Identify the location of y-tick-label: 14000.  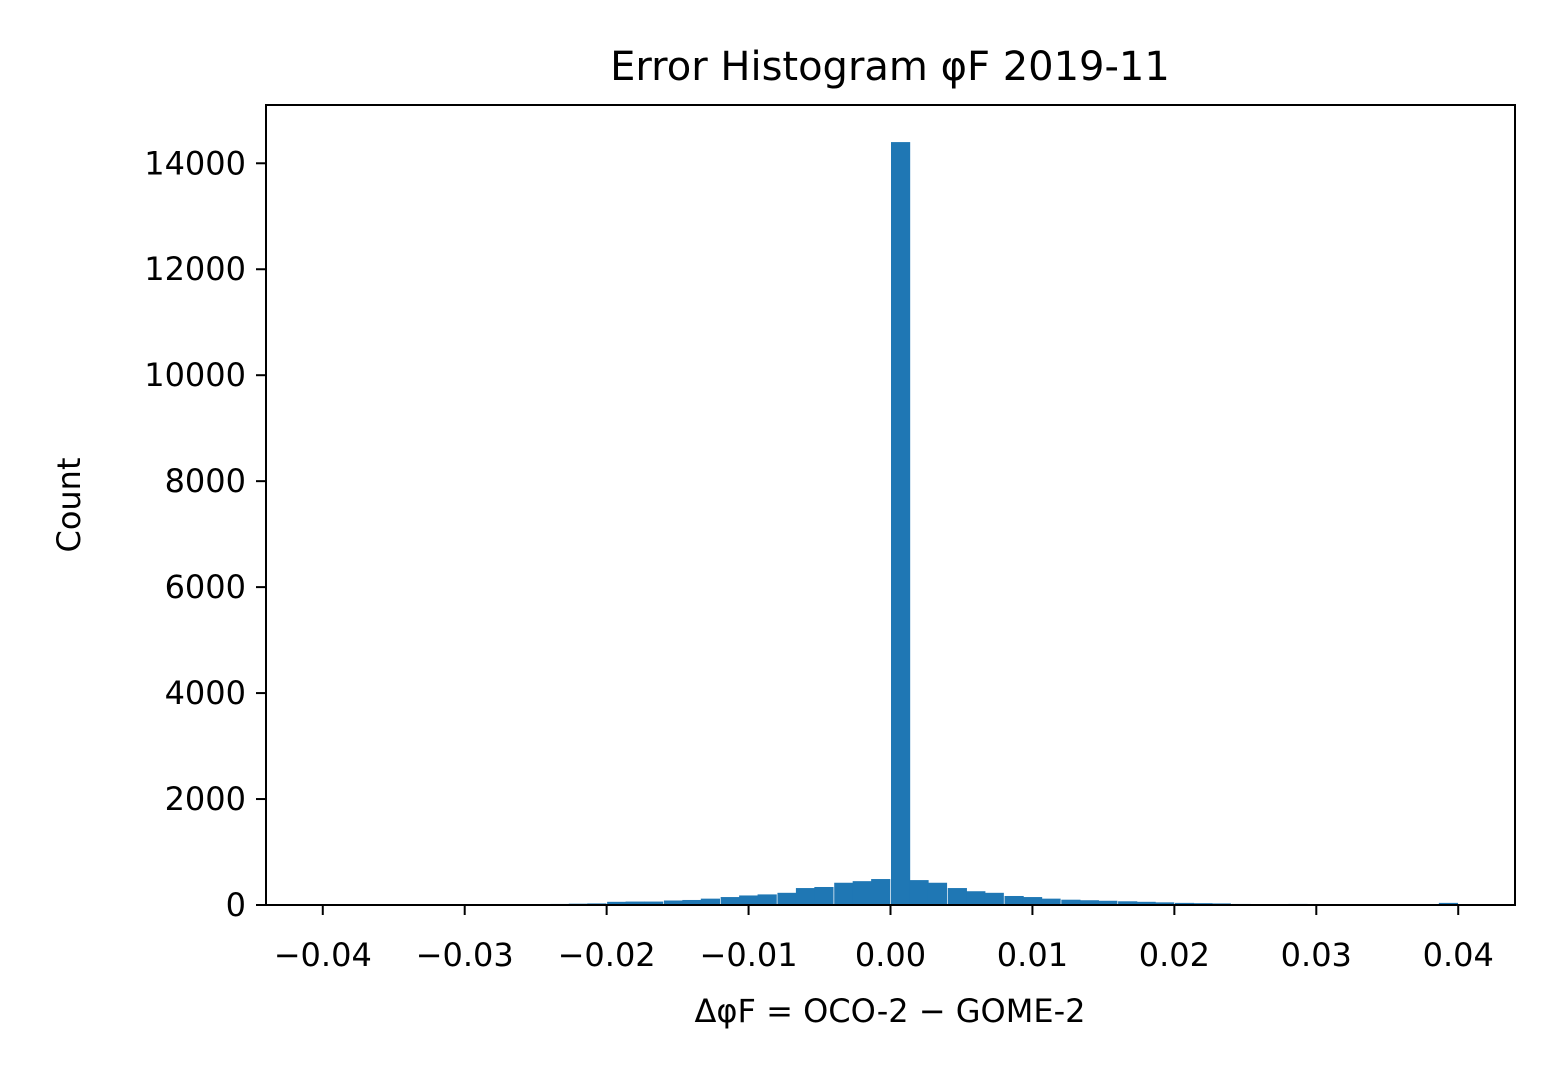
(195, 163).